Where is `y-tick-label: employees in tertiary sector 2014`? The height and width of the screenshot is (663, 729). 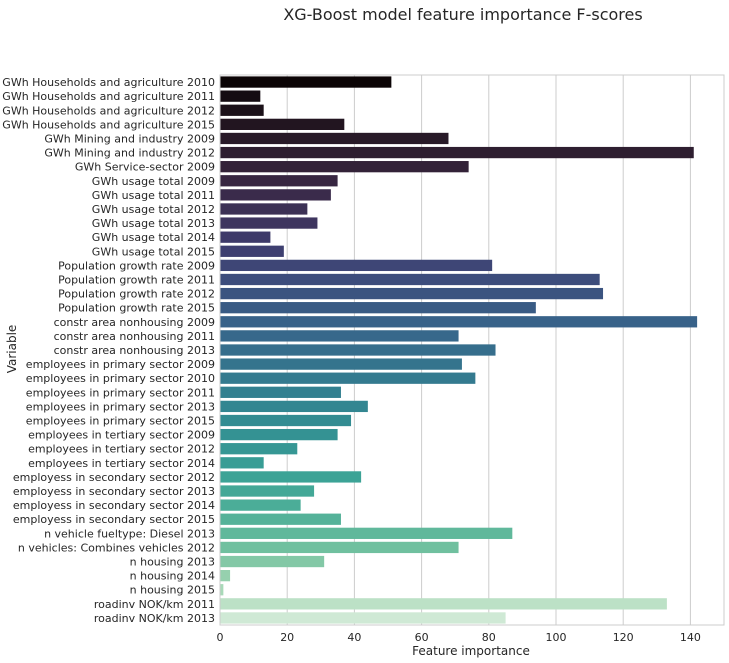
y-tick-label: employees in tertiary sector 2014 is located at coordinates (121, 463).